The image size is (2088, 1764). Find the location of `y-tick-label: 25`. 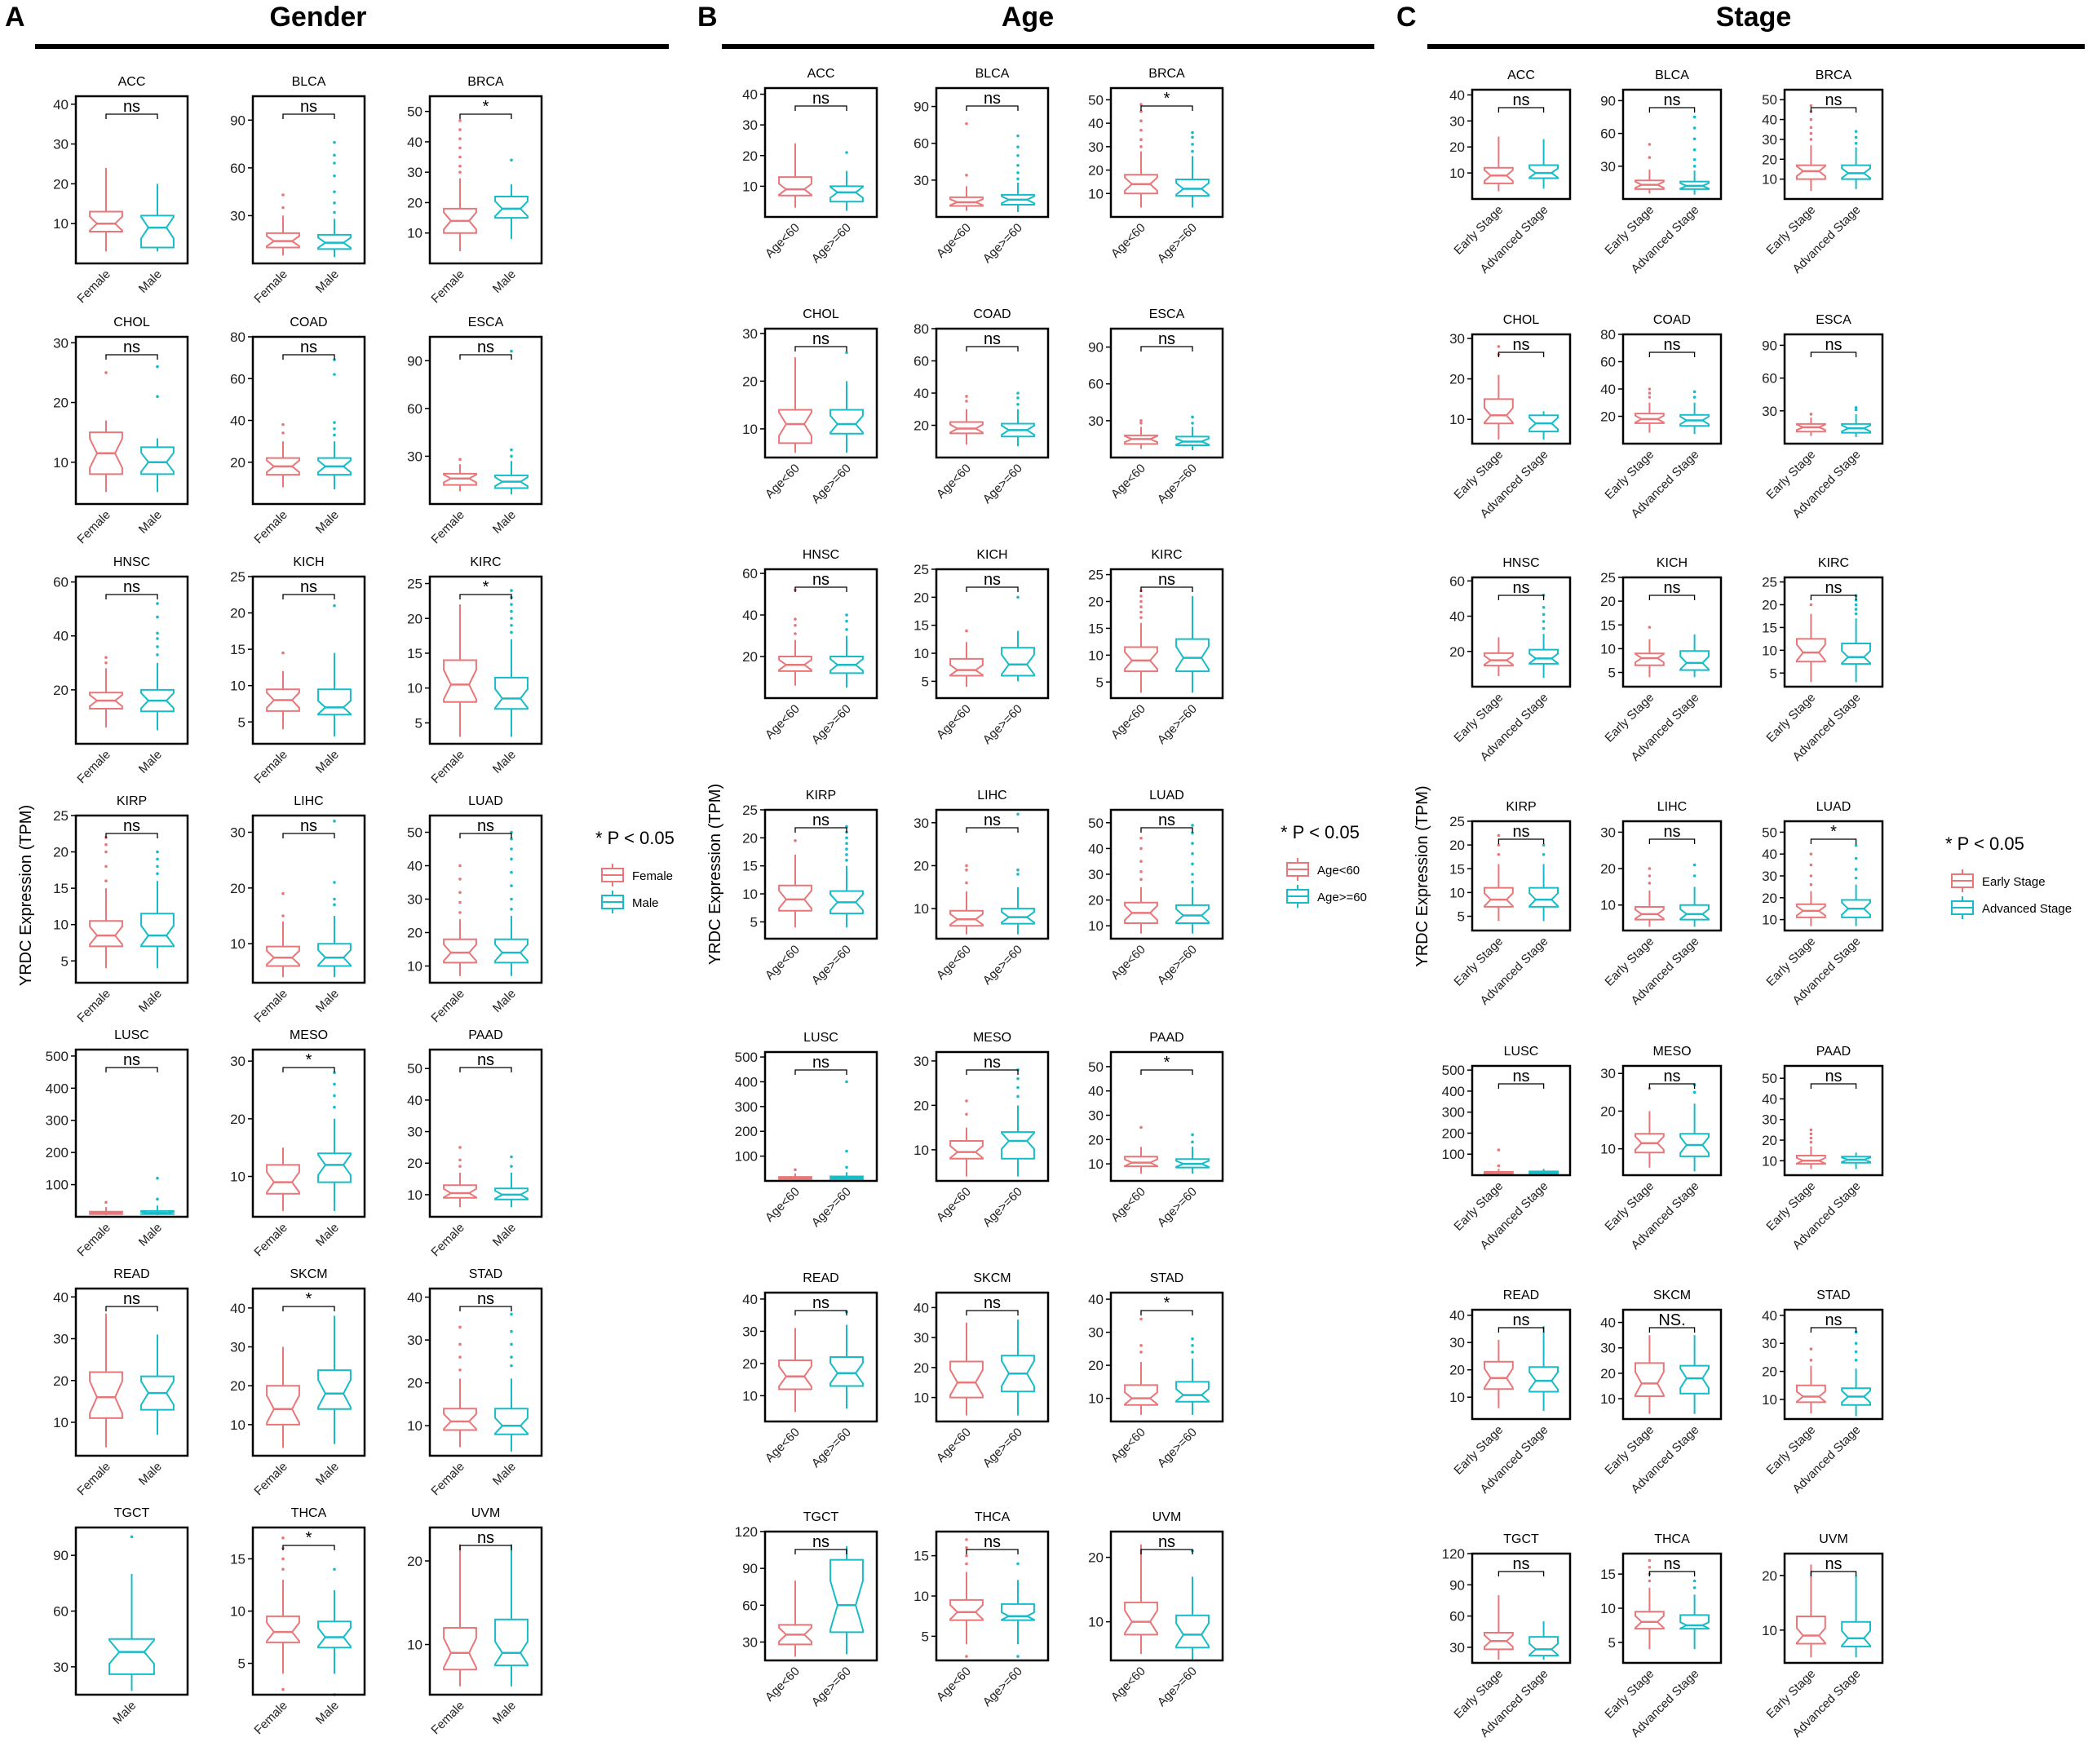

y-tick-label: 25 is located at coordinates (750, 810).